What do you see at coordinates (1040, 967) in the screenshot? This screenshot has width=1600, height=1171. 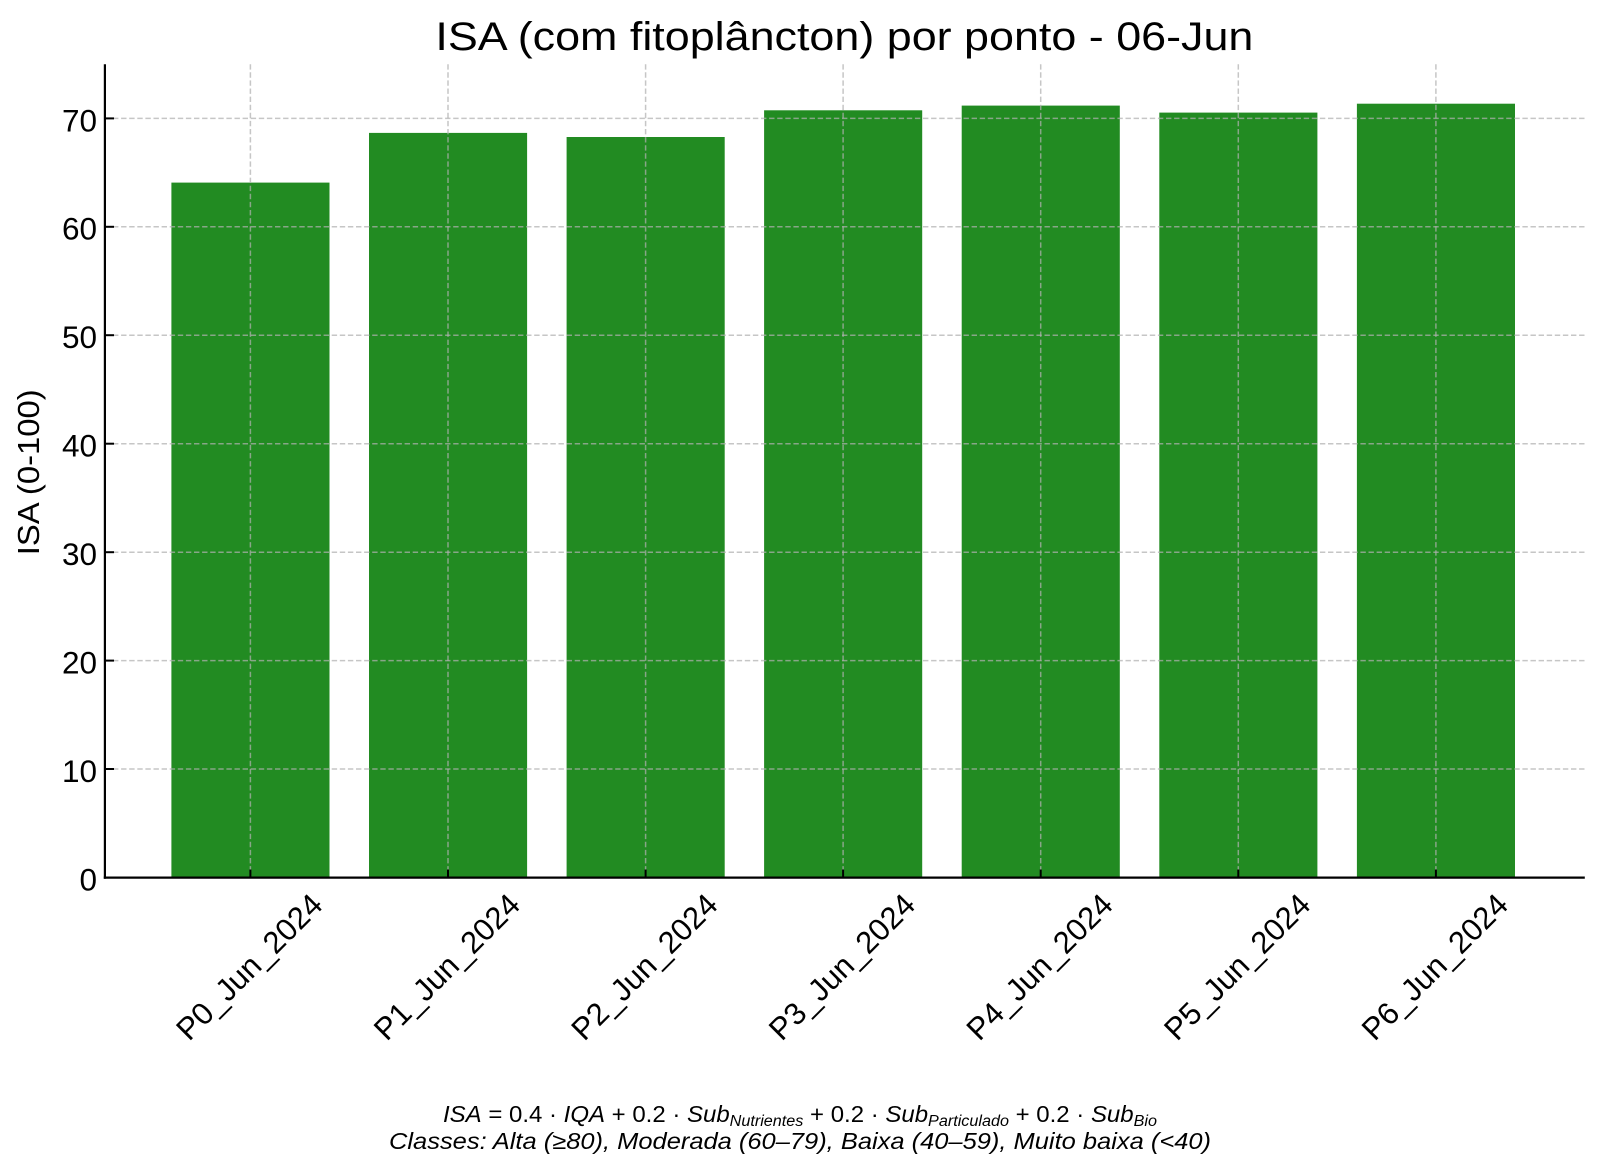 I see `svg-text: P4_Jun_2024` at bounding box center [1040, 967].